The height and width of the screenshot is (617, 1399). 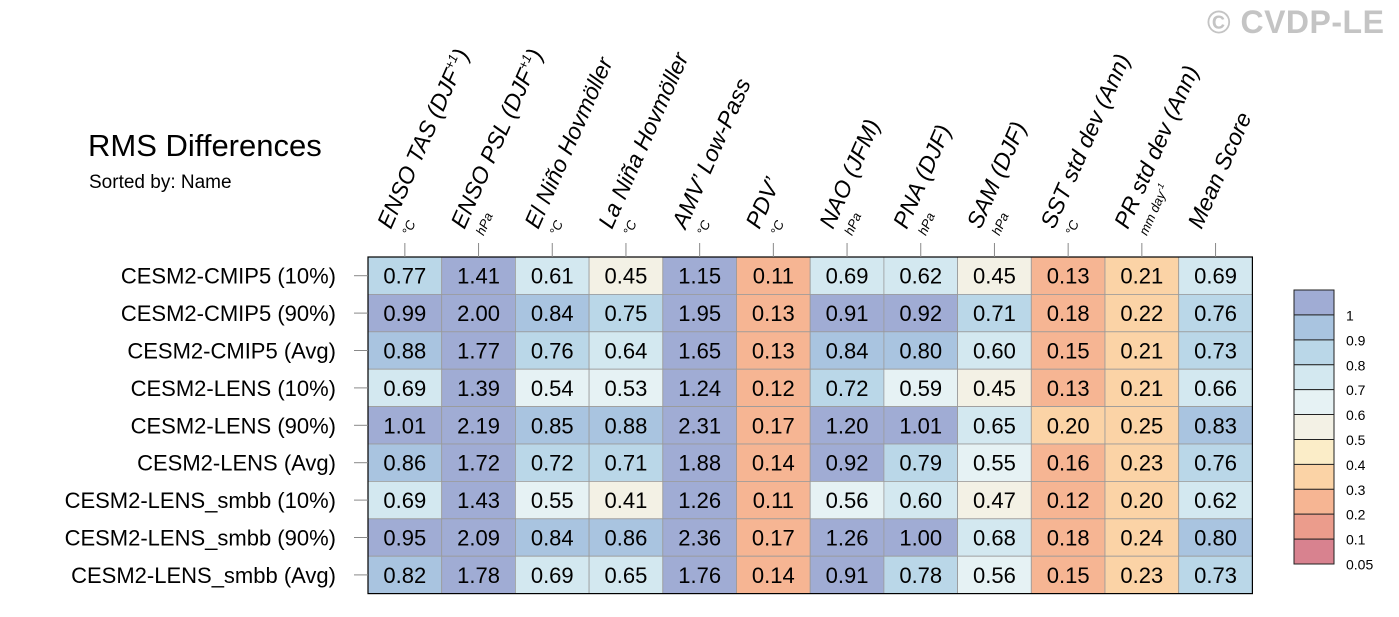 What do you see at coordinates (699, 425) in the screenshot?
I see `cell-value: 2.31` at bounding box center [699, 425].